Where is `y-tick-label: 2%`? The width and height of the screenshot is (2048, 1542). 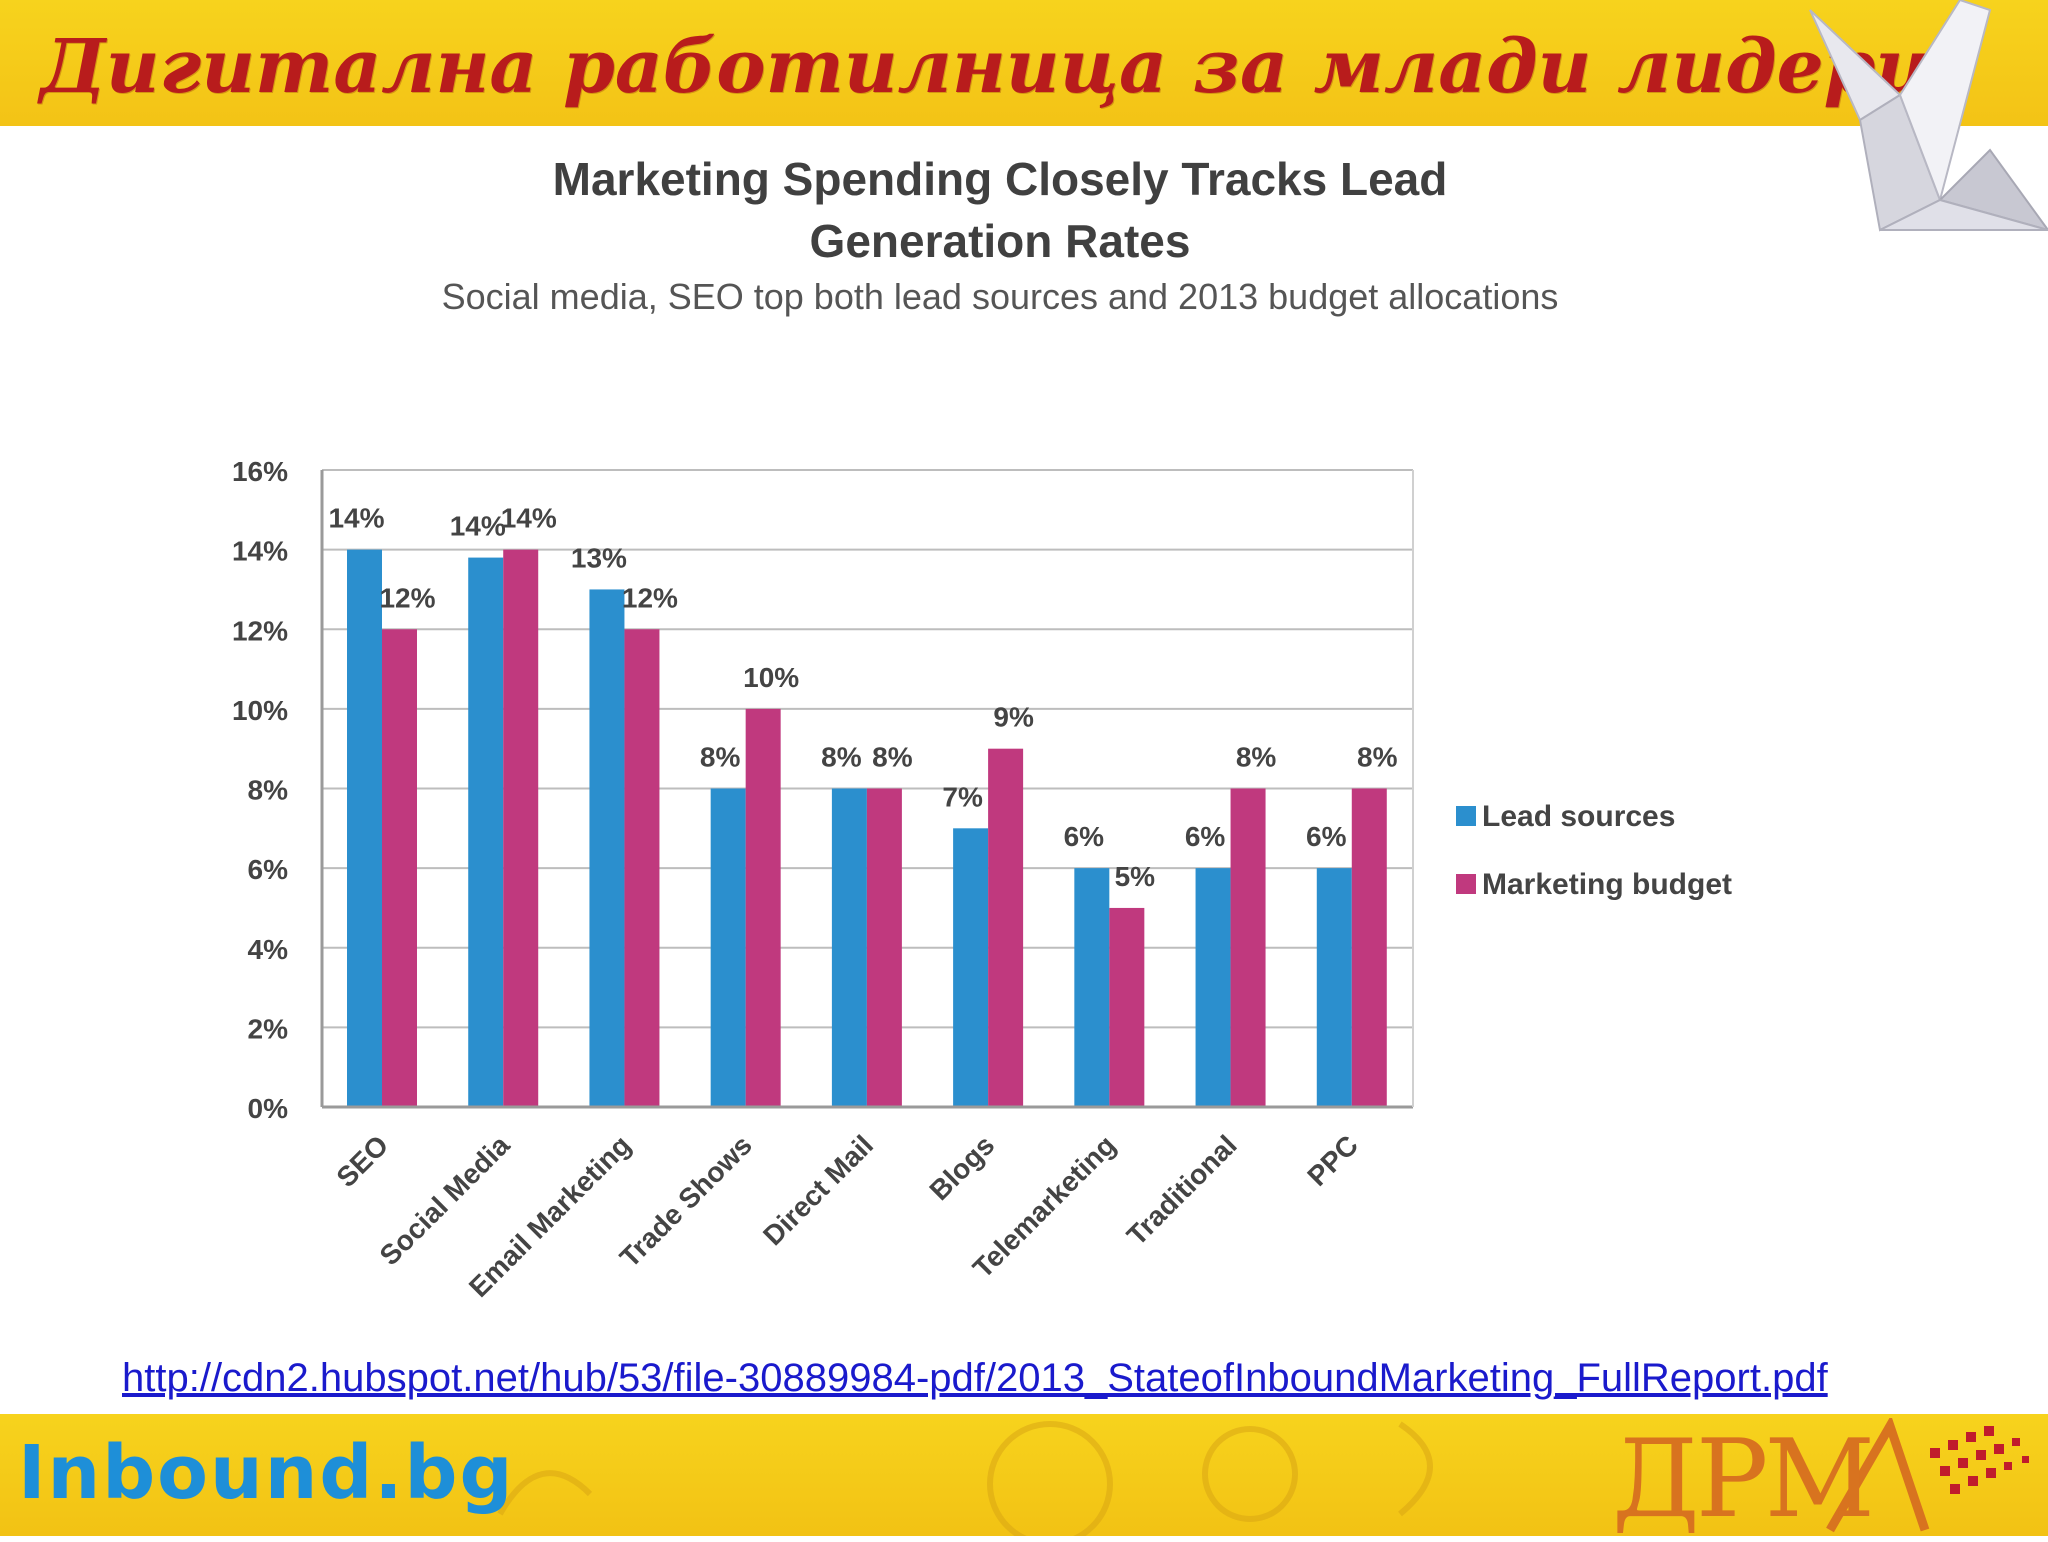 y-tick-label: 2% is located at coordinates (268, 1028).